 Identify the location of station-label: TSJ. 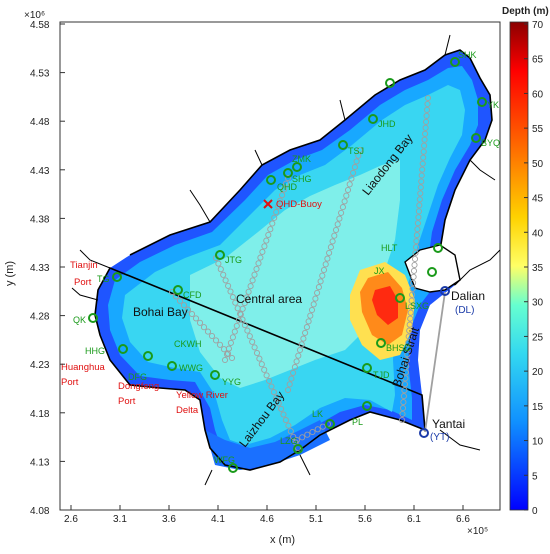
(356, 151).